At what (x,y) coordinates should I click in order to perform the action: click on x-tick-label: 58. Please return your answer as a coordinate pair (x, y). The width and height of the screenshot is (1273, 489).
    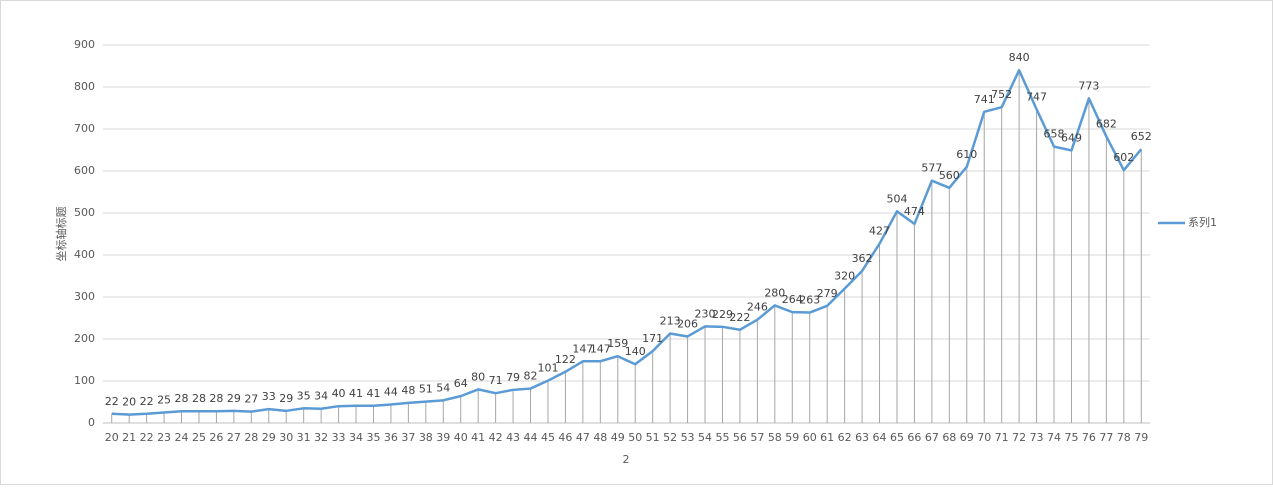
    Looking at the image, I should click on (775, 437).